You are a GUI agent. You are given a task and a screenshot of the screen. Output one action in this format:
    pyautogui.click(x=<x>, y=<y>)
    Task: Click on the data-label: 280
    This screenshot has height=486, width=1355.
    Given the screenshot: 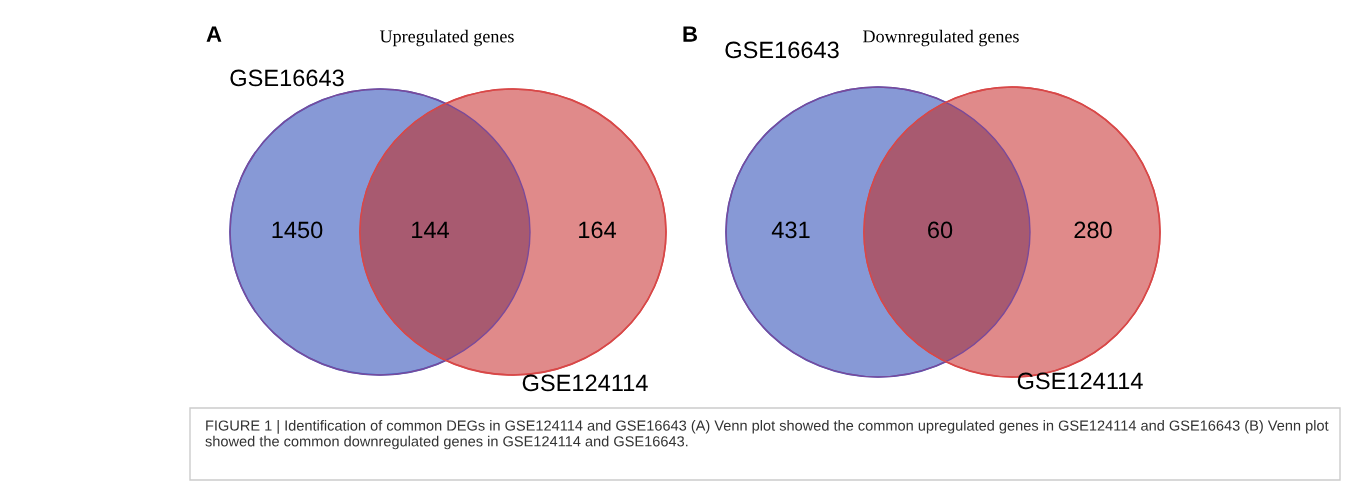 What is the action you would take?
    pyautogui.click(x=1093, y=230)
    